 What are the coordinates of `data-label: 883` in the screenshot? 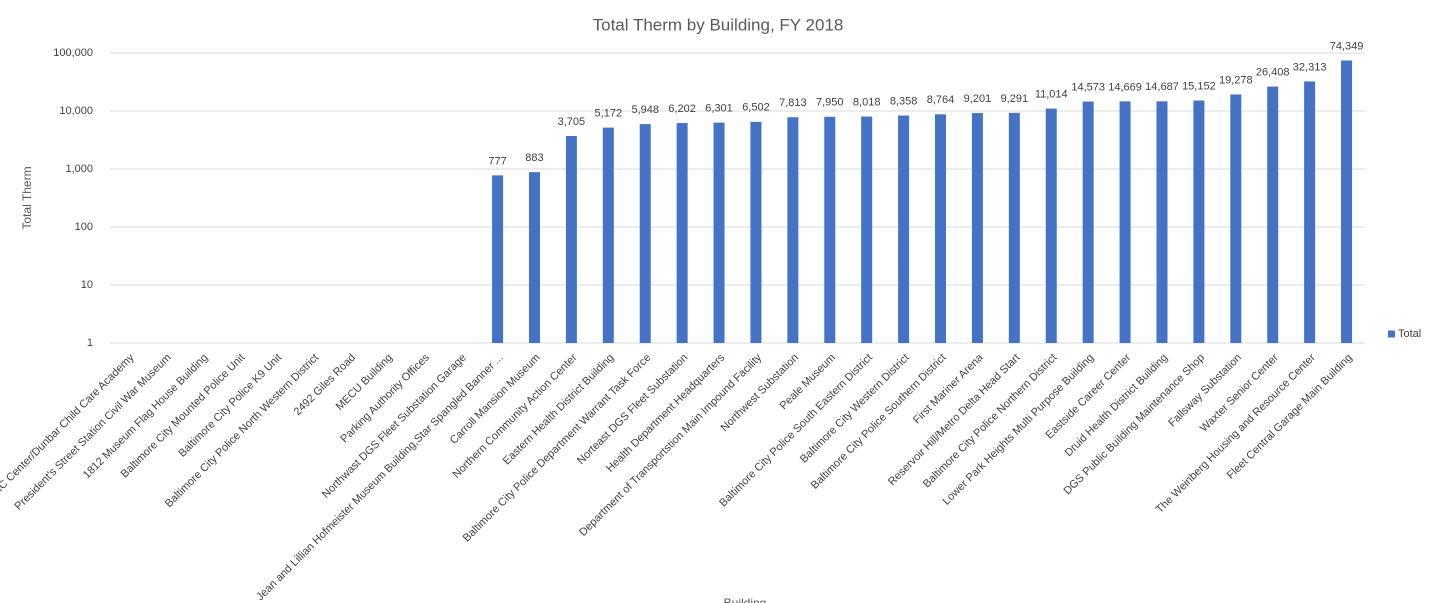 It's located at (534, 158).